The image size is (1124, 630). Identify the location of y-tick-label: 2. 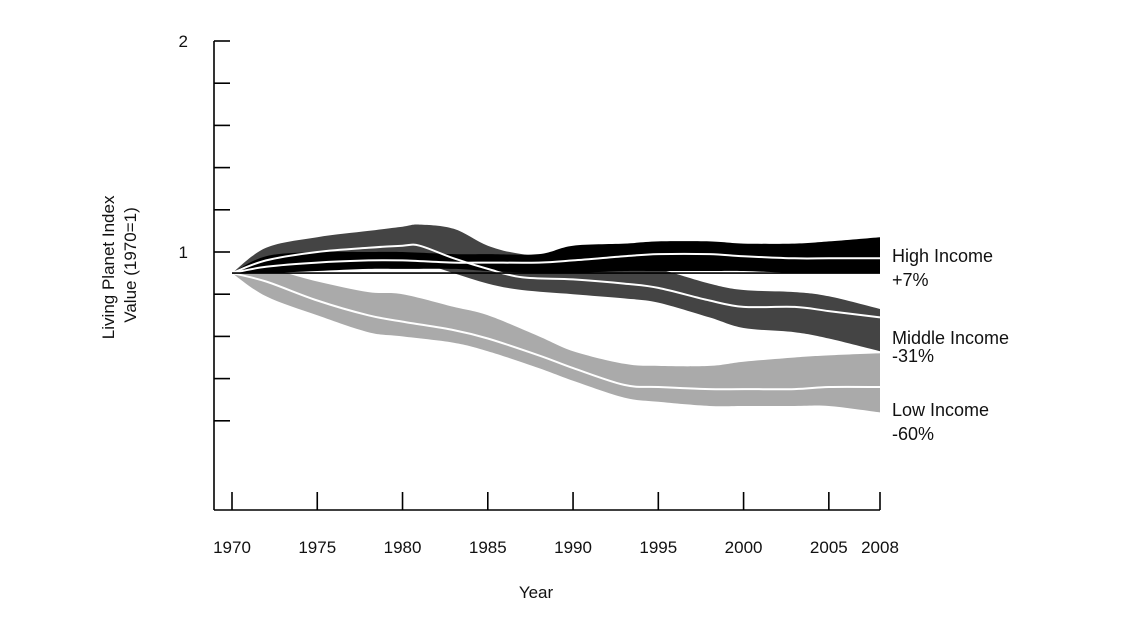
(183, 41).